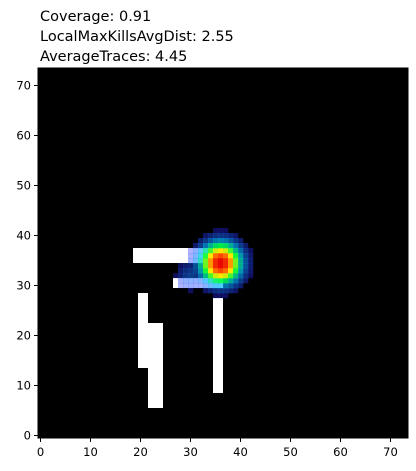  Describe the element at coordinates (23, 86) in the screenshot. I see `y-tick-label: 70` at that location.